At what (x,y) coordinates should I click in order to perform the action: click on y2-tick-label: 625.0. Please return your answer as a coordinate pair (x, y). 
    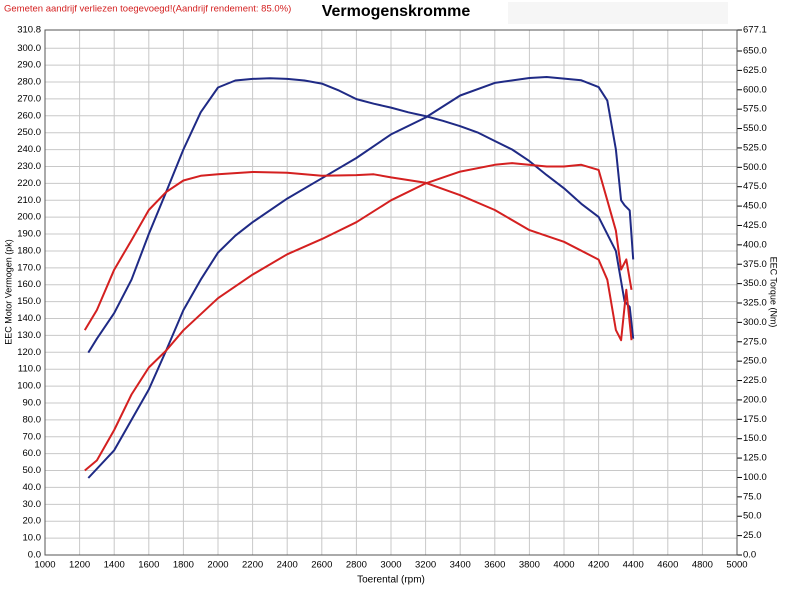
    Looking at the image, I should click on (755, 70).